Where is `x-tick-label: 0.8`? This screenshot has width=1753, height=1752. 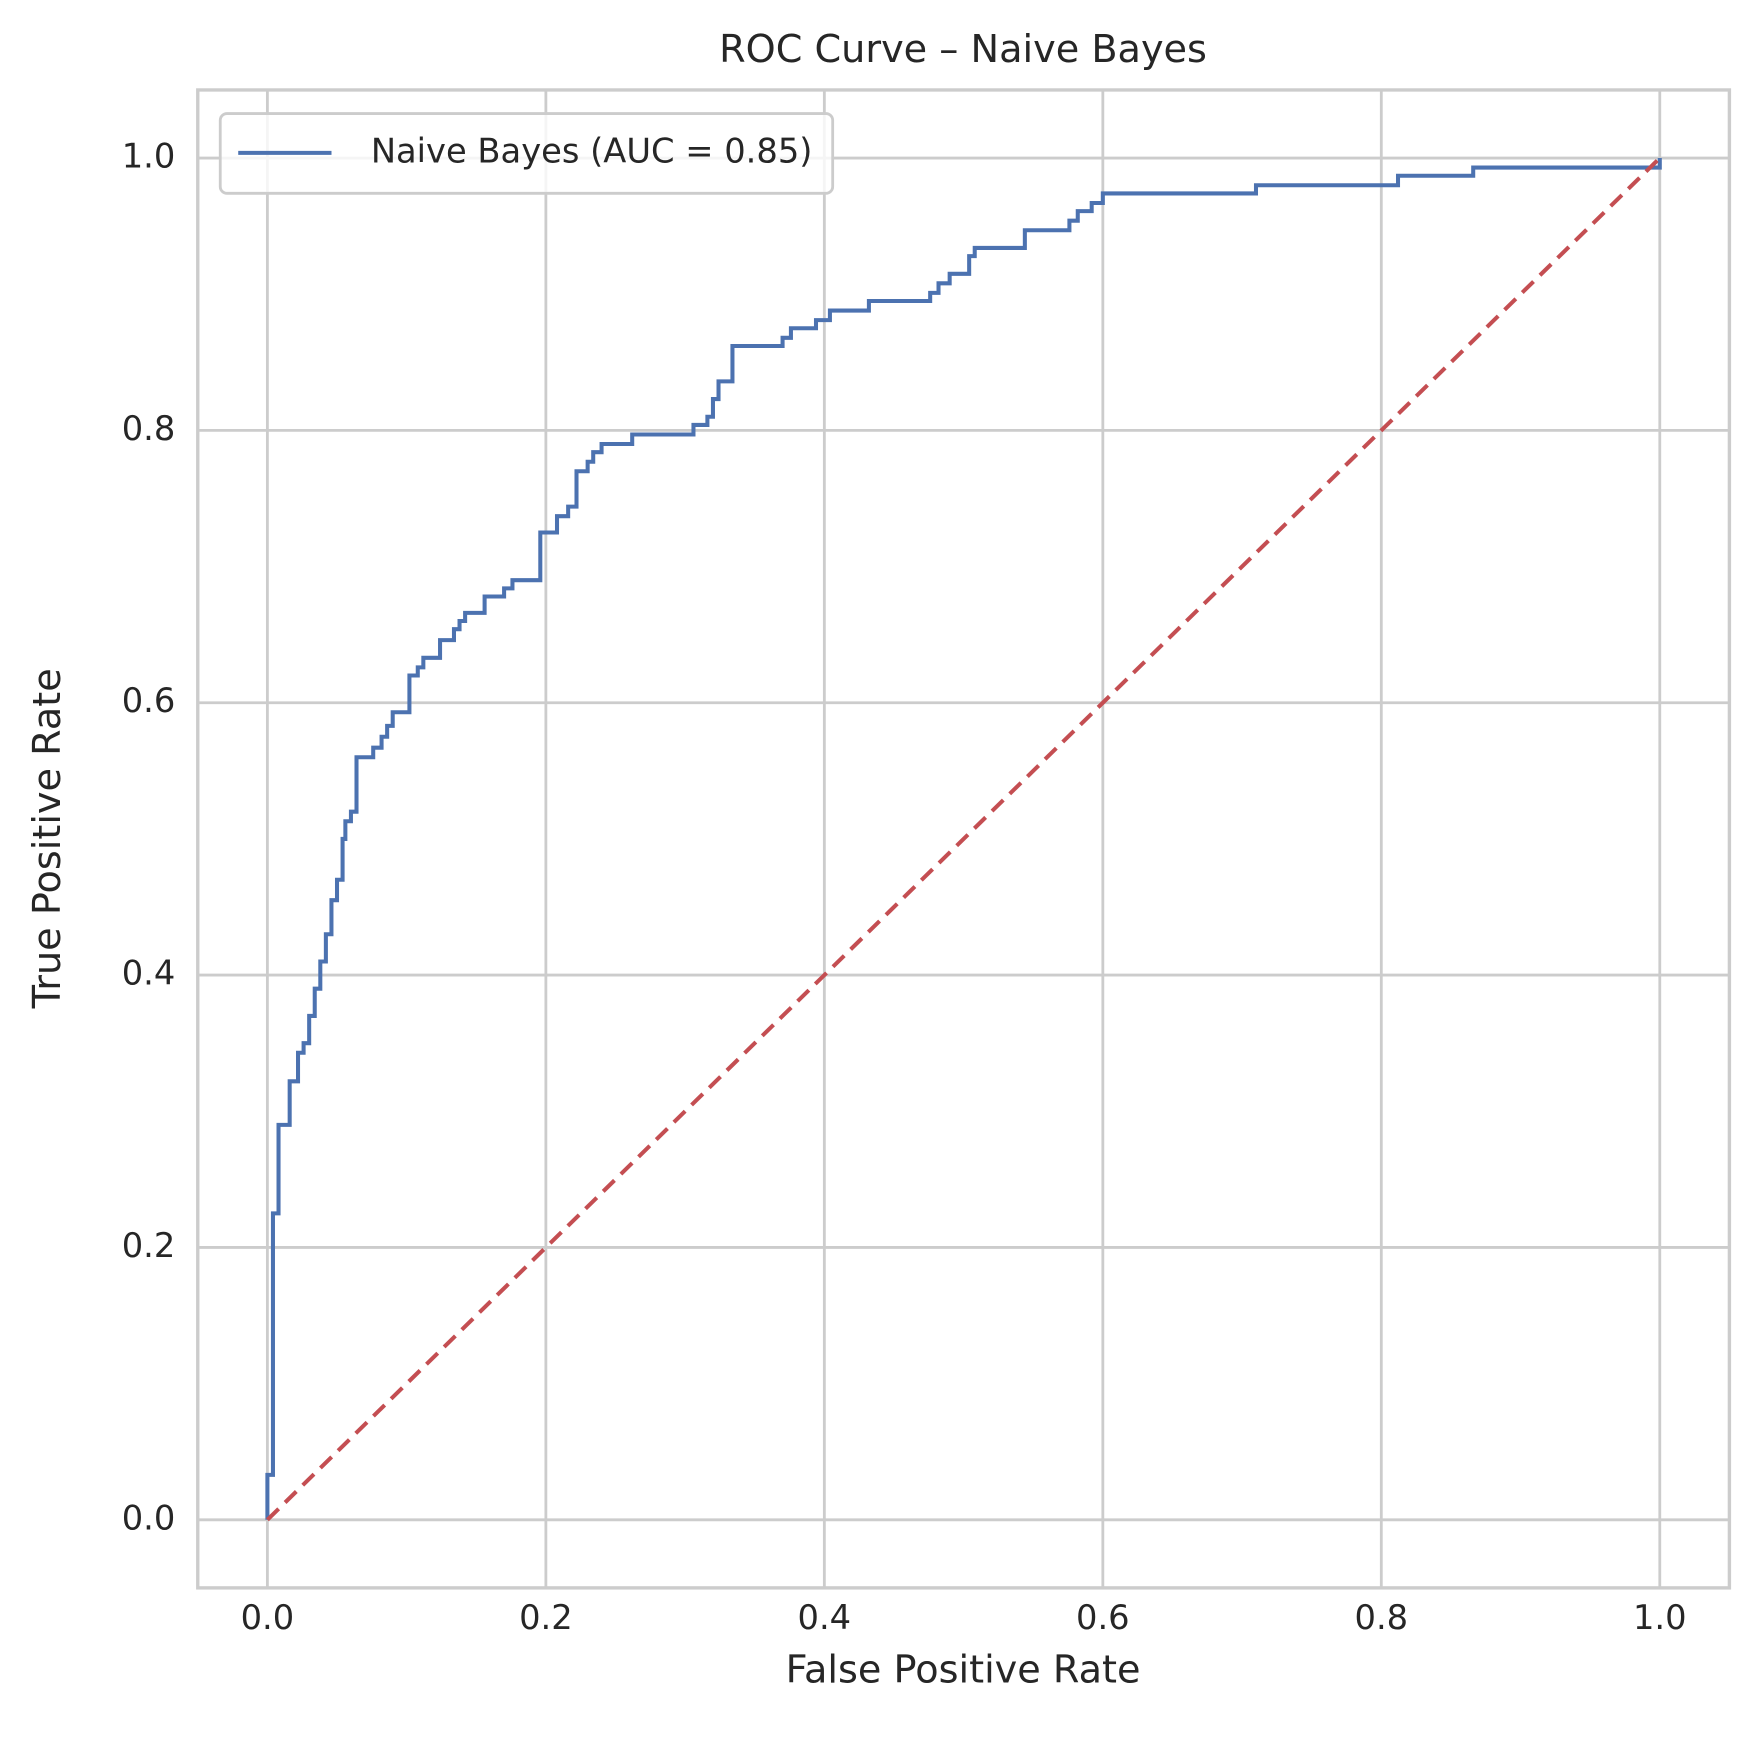
x-tick-label: 0.8 is located at coordinates (1382, 1617).